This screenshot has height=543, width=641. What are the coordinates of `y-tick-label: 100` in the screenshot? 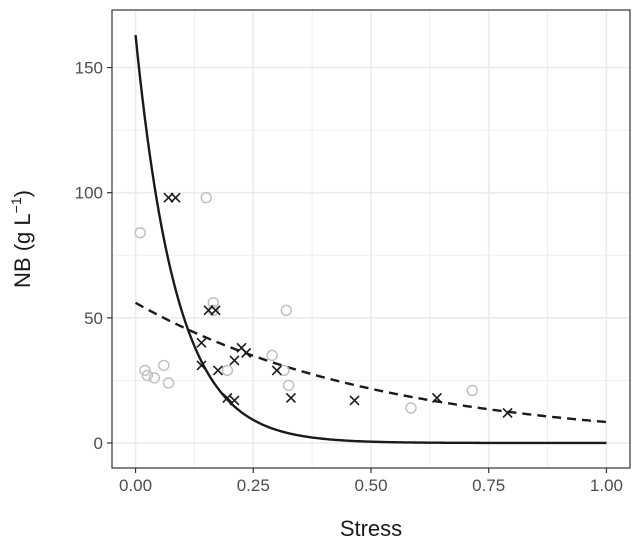 It's located at (89, 193).